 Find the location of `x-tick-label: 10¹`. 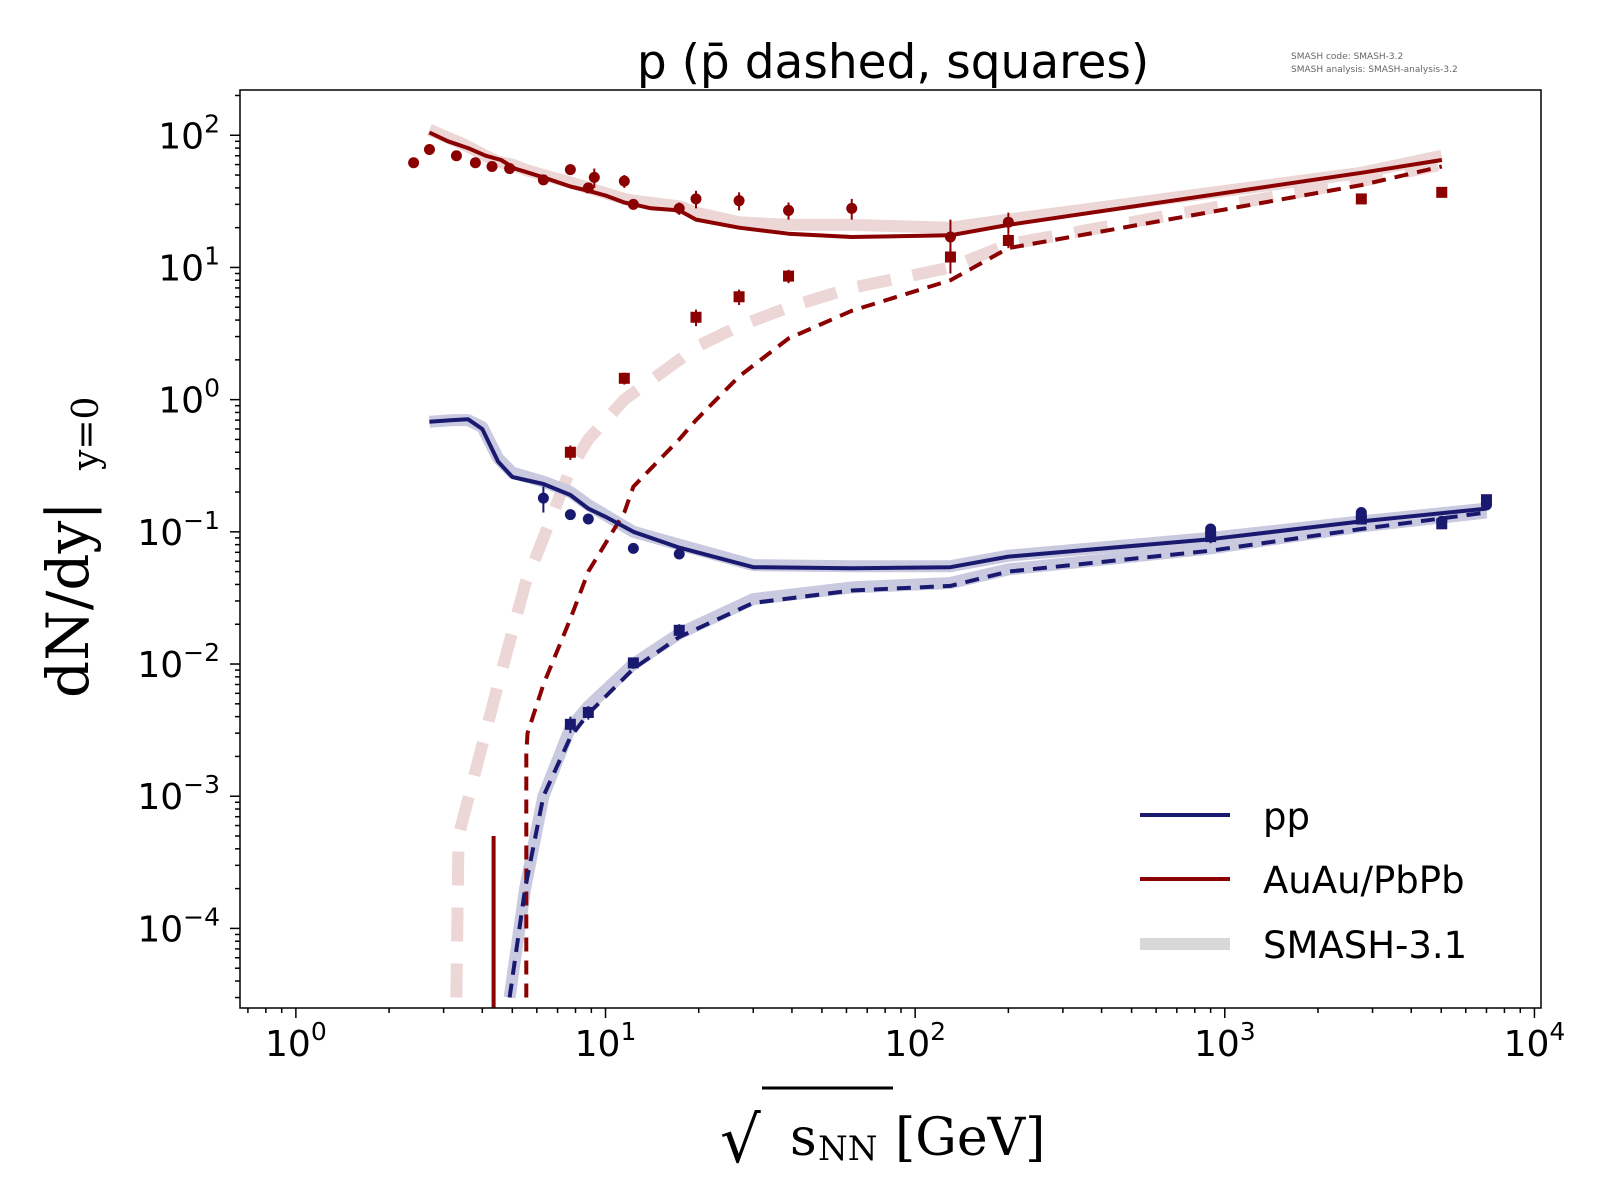

x-tick-label: 10¹ is located at coordinates (606, 1041).